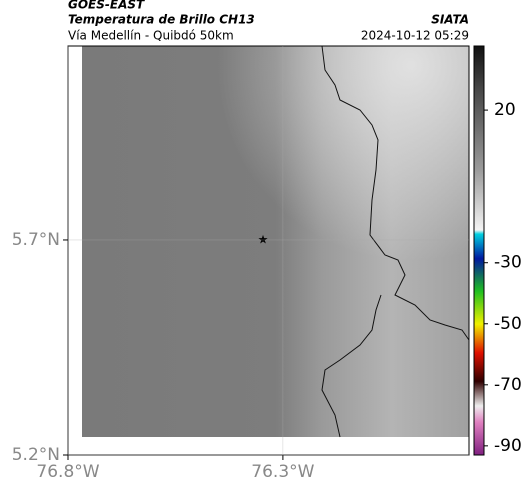  What do you see at coordinates (479, 250) in the screenshot?
I see `colorbar` at bounding box center [479, 250].